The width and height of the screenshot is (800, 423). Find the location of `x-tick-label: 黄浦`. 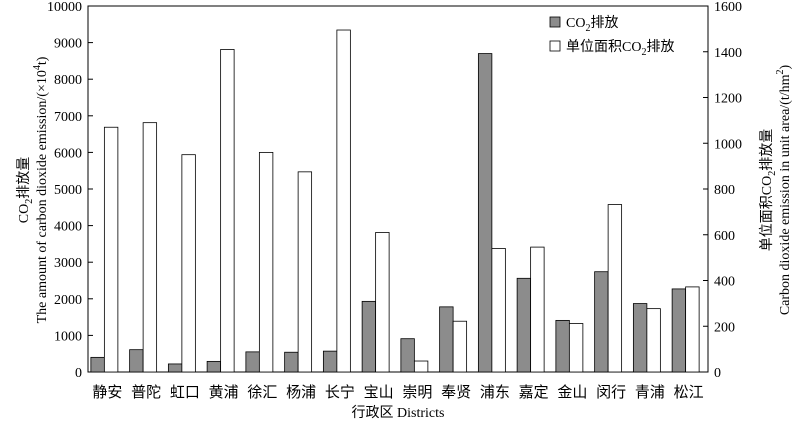

x-tick-label: 黄浦 is located at coordinates (224, 392).